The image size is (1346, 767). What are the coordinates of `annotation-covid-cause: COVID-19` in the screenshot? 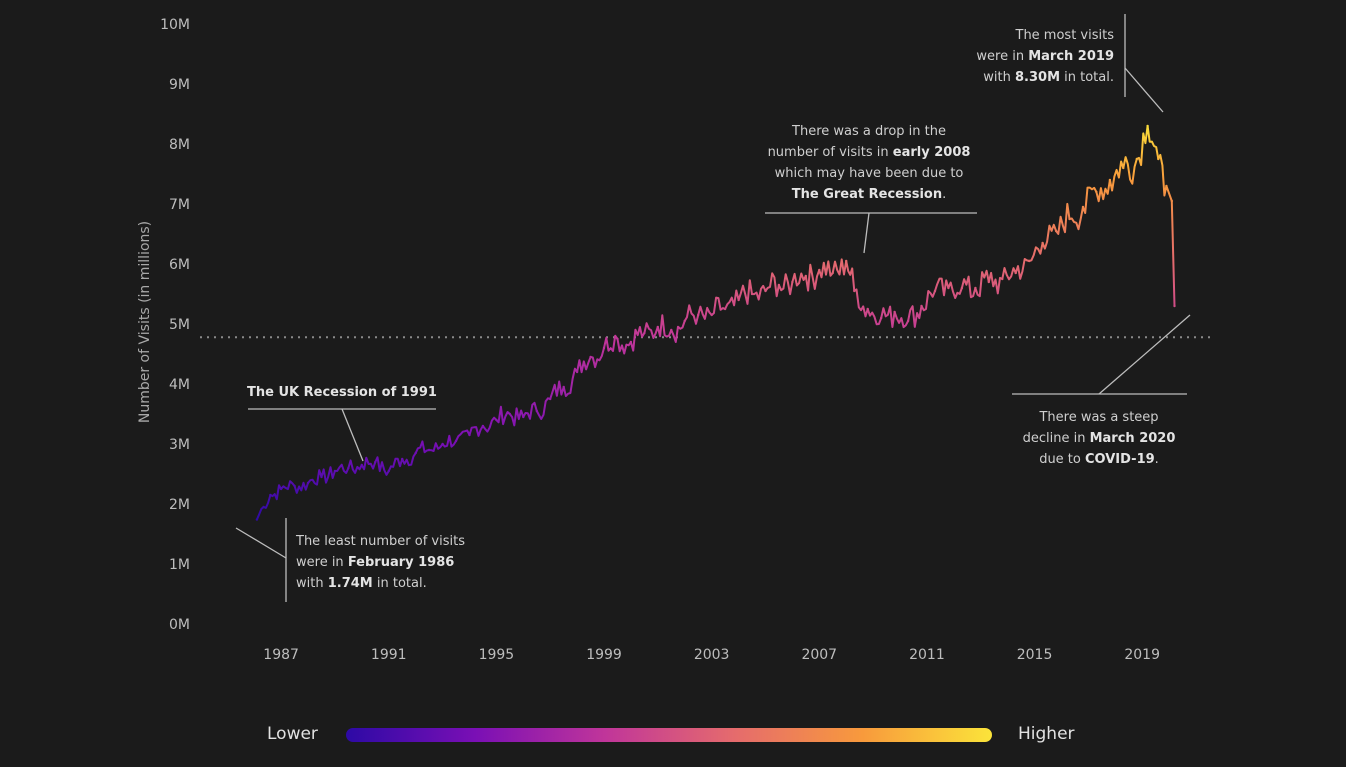 It's located at (1120, 459).